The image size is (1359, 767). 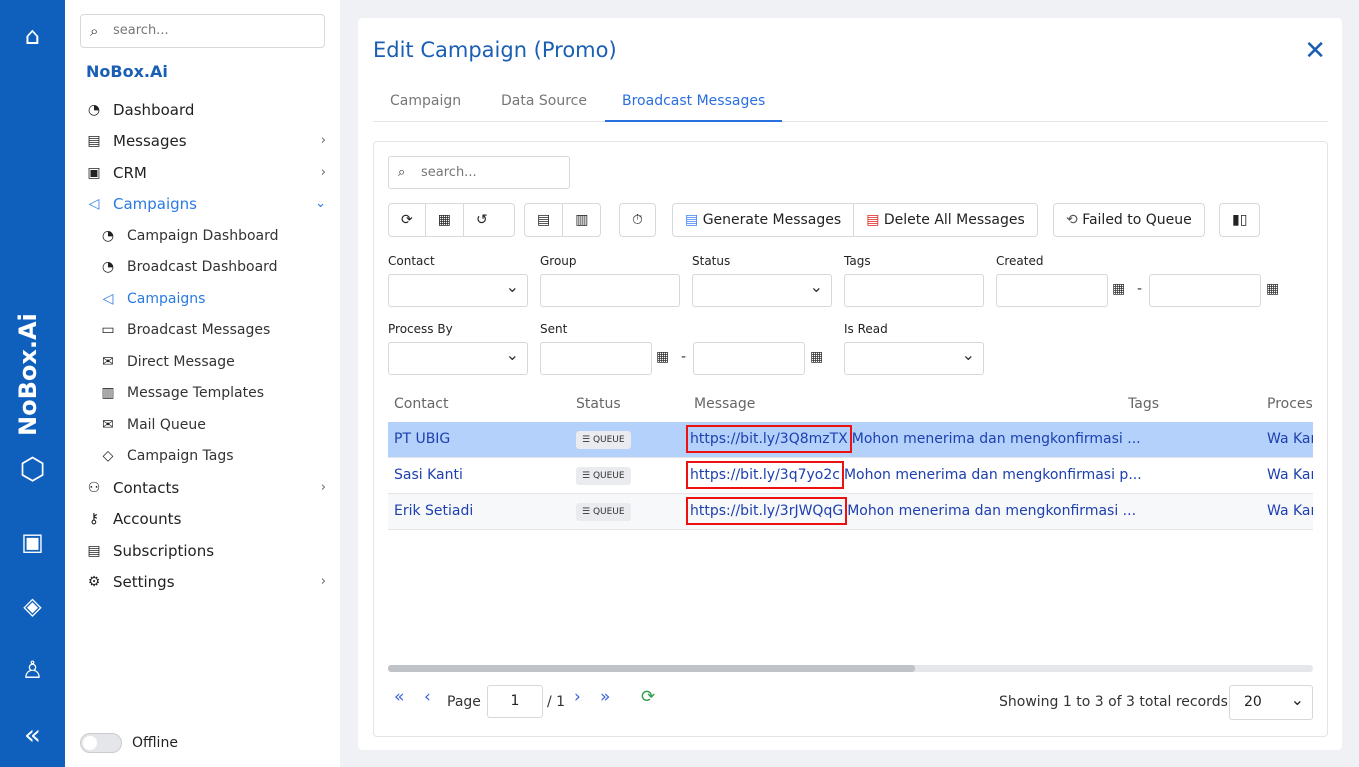 I want to click on tag-icon: ◇, so click(x=108, y=456).